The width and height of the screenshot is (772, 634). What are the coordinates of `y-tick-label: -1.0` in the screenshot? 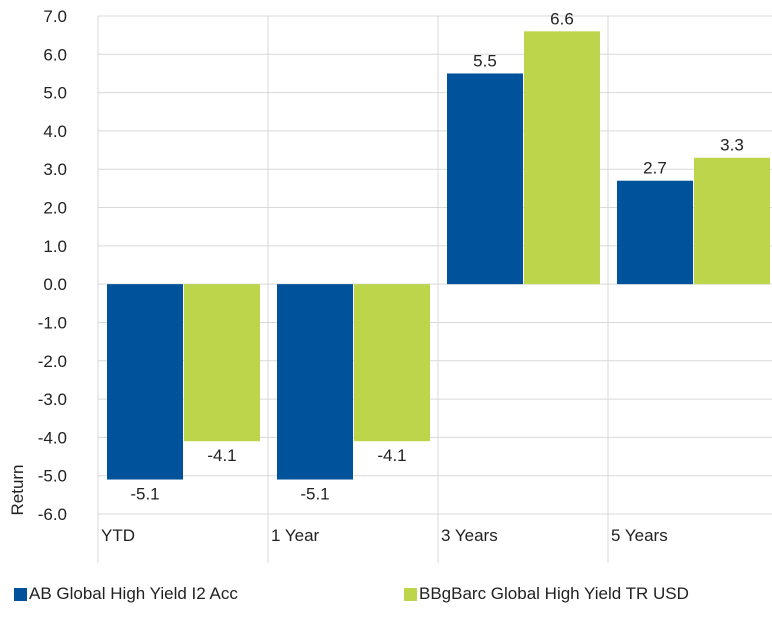 It's located at (52, 322).